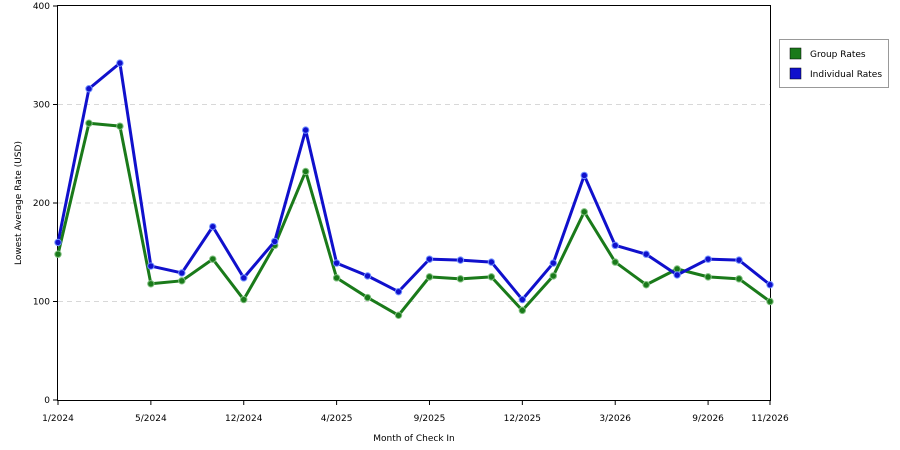 The width and height of the screenshot is (900, 450). I want to click on x-tick-label: 12/2024, so click(244, 419).